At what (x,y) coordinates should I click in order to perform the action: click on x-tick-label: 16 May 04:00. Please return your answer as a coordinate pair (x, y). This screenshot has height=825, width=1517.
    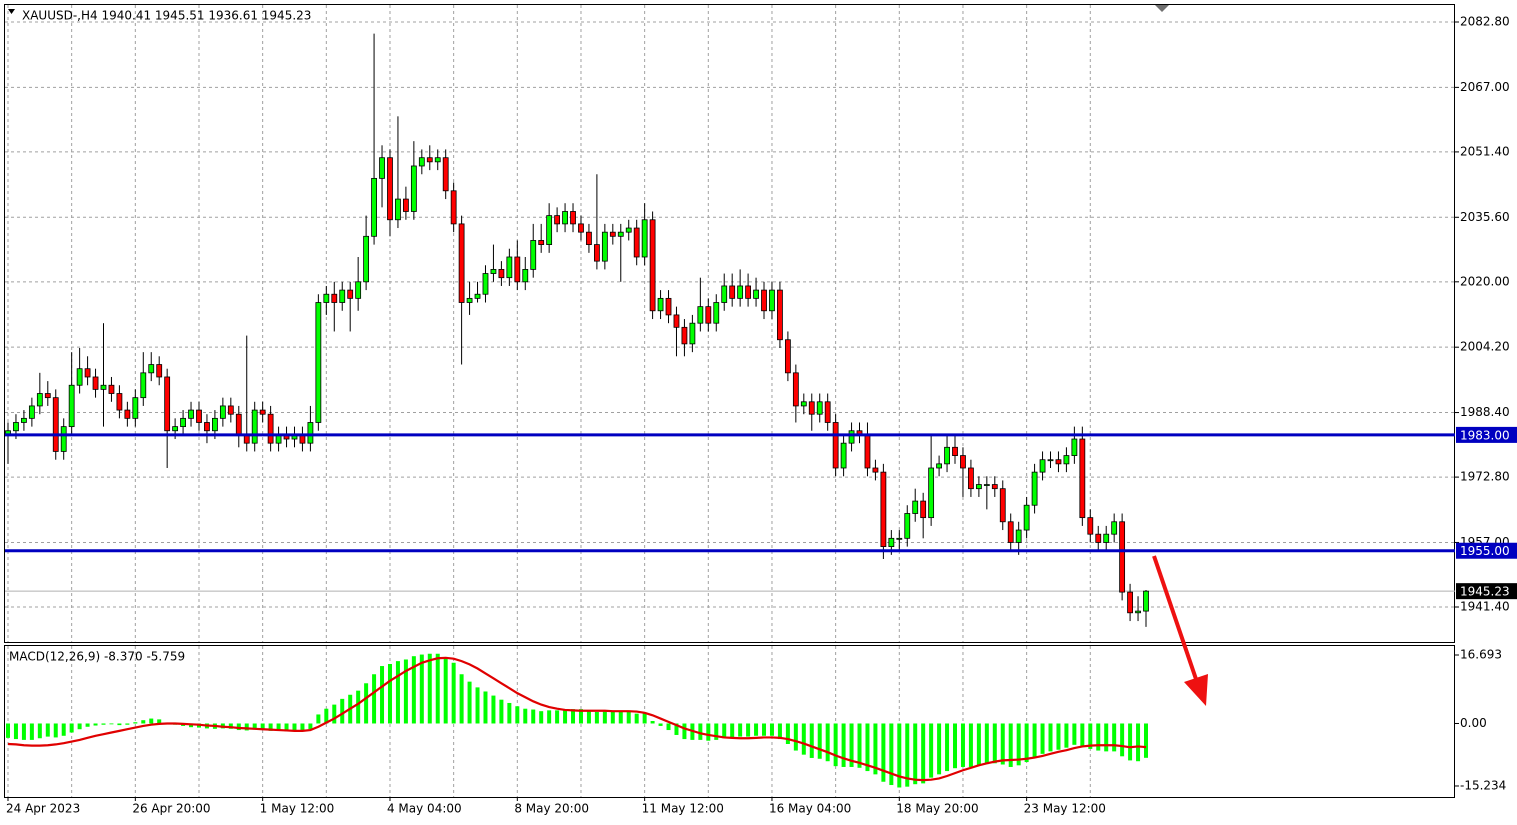
    Looking at the image, I should click on (810, 809).